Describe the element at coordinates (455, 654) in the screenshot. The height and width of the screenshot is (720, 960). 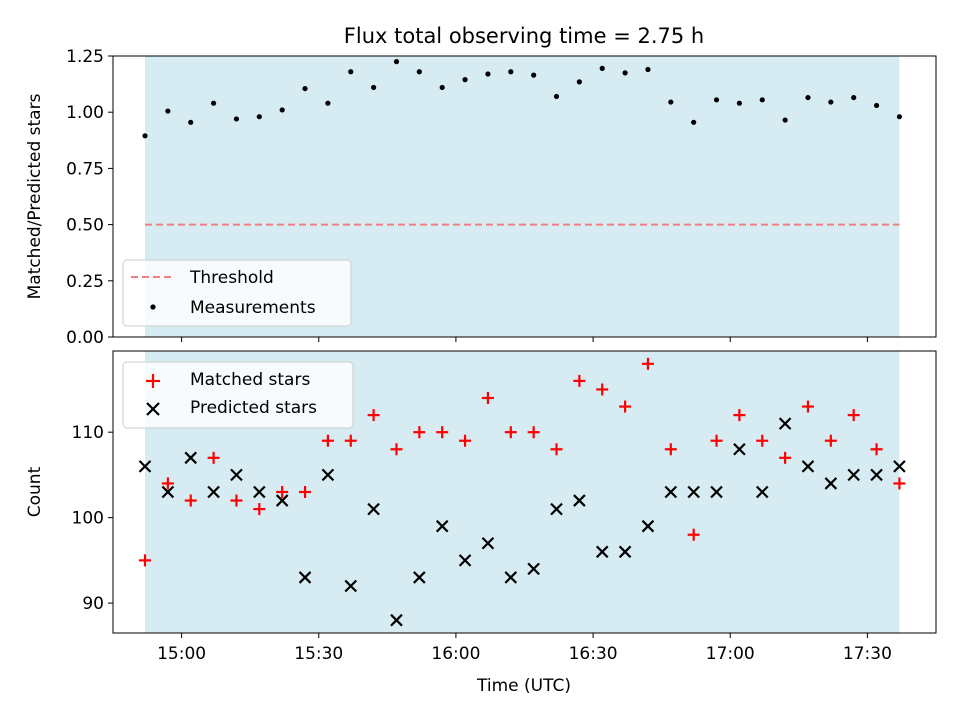
I see `x-tick-label: 16:00` at that location.